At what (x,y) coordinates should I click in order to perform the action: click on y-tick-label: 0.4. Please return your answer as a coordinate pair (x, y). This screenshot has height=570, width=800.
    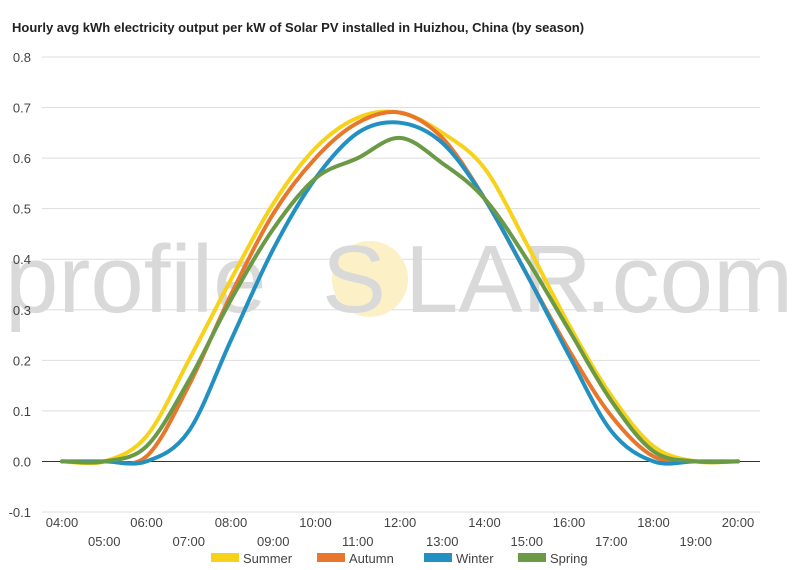
    Looking at the image, I should click on (22, 259).